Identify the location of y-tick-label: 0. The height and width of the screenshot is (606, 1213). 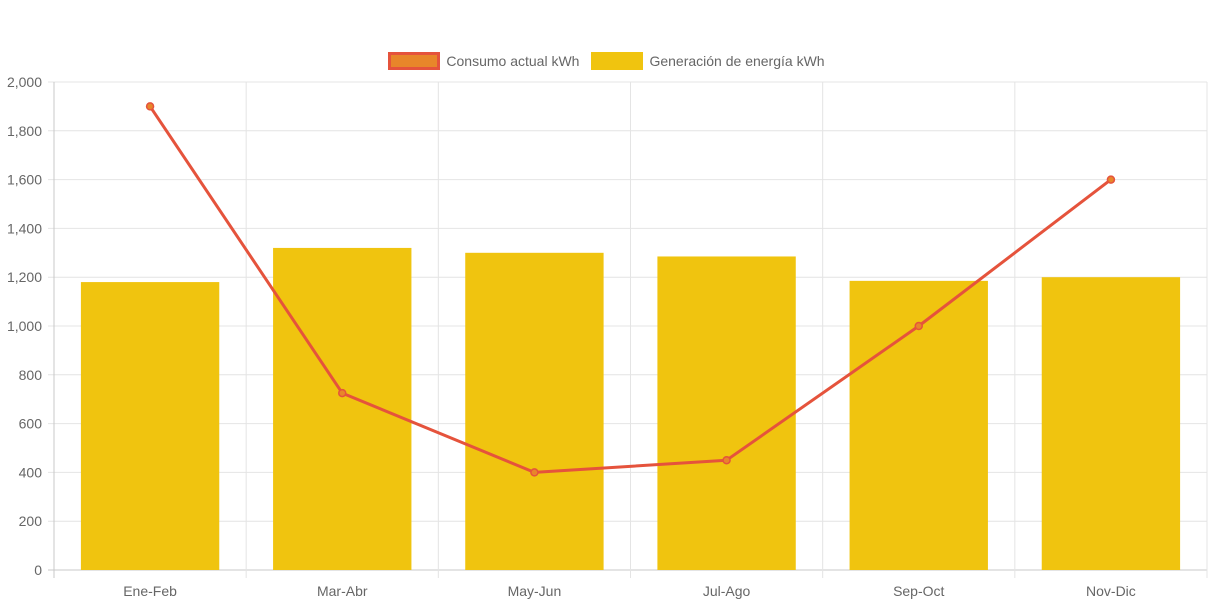
(38, 570).